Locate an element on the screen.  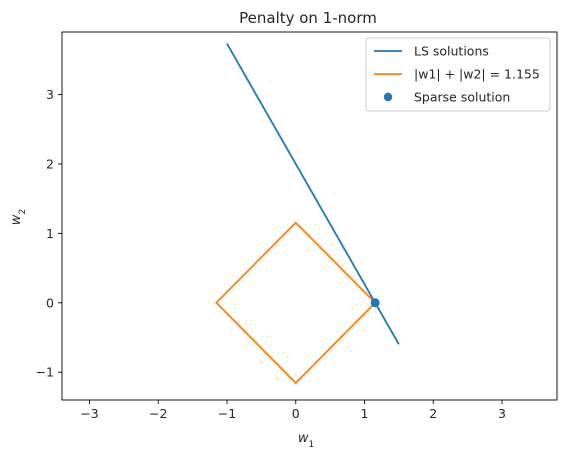
x-tick-label: 2 is located at coordinates (433, 413).